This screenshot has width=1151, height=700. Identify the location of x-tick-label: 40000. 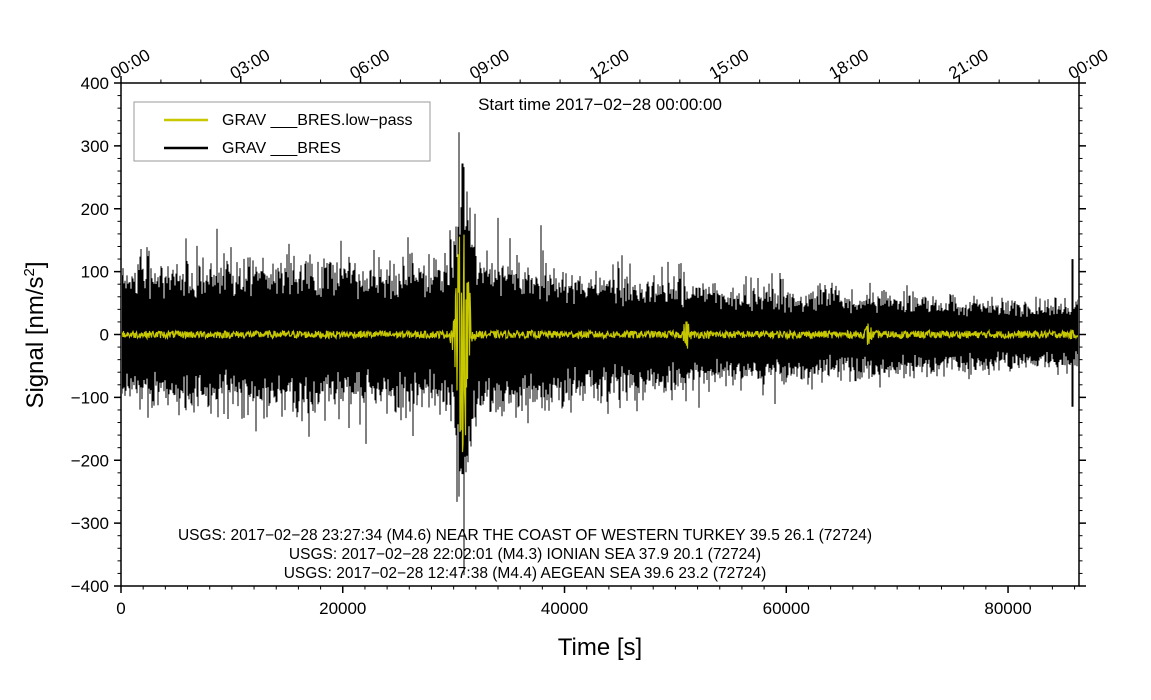
(564, 608).